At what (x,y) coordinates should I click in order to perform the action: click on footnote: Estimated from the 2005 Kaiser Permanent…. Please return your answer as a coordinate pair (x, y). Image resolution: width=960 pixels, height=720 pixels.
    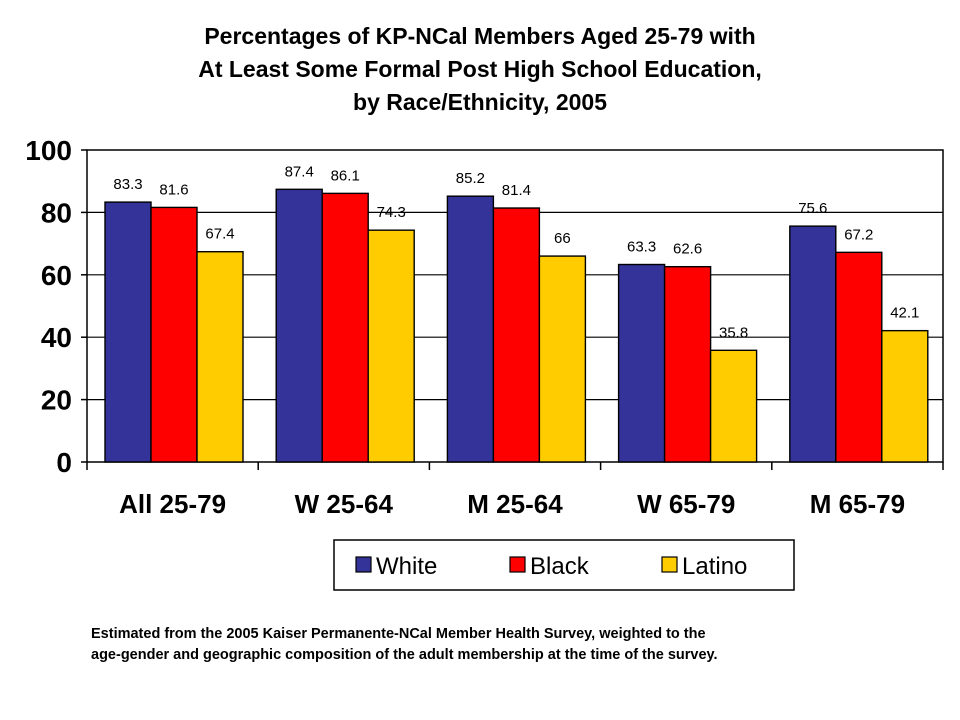
    Looking at the image, I should click on (521, 645).